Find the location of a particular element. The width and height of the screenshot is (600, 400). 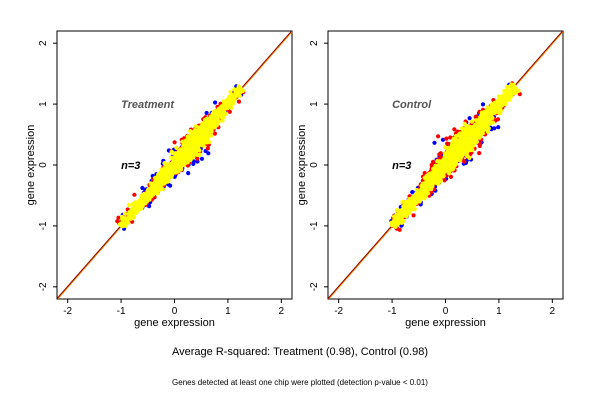

x-tick-label: 1 is located at coordinates (499, 311).